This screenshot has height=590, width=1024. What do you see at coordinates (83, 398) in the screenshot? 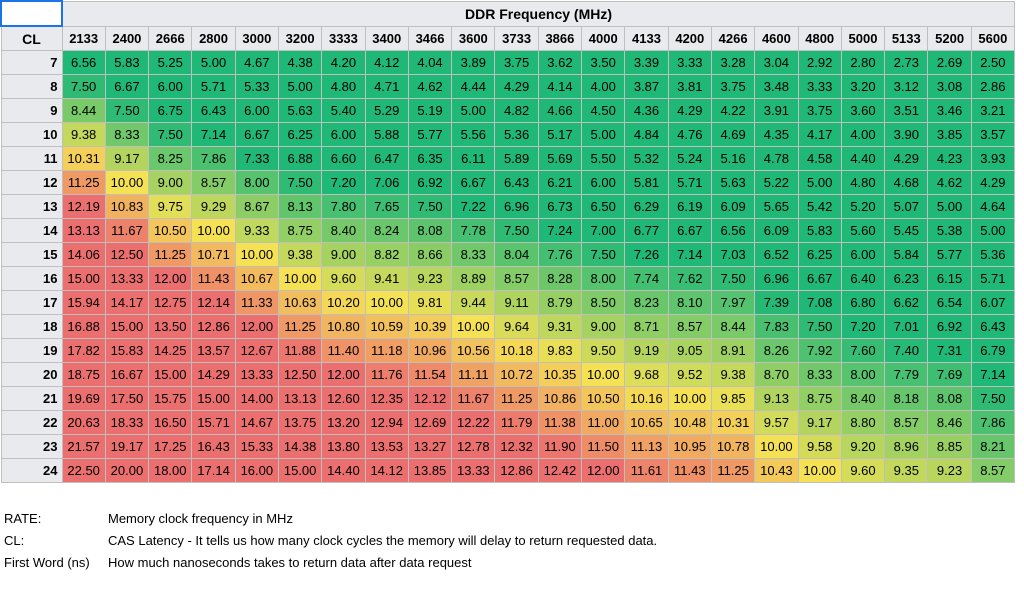
I see `latency-cell: 19.69` at bounding box center [83, 398].